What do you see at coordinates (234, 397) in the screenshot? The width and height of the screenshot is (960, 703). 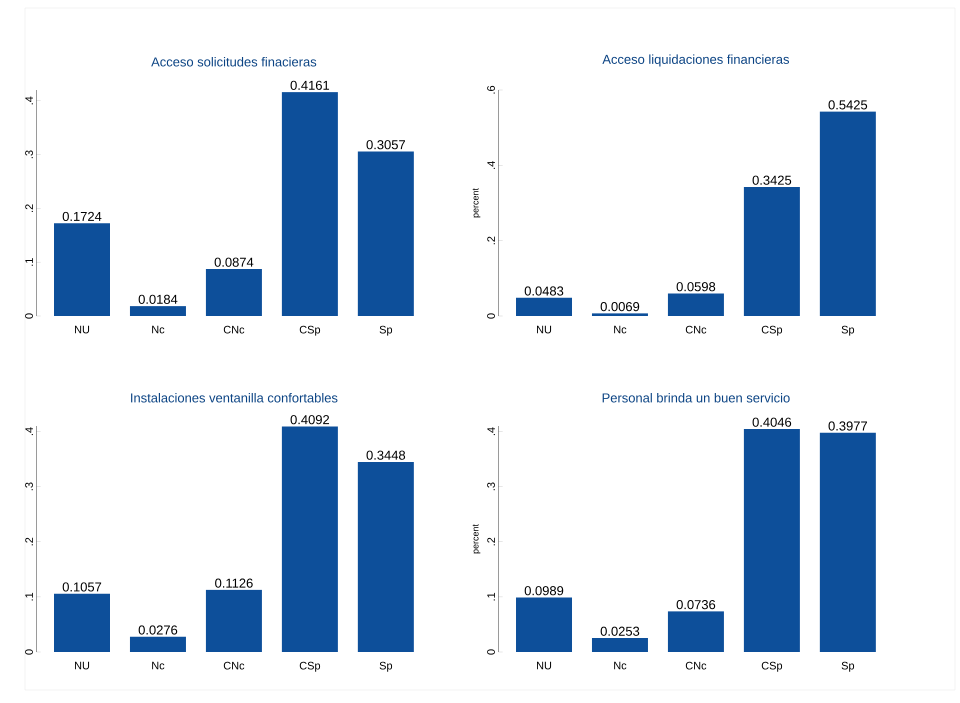 I see `chart-title: Instalaciones ventanilla confortables` at bounding box center [234, 397].